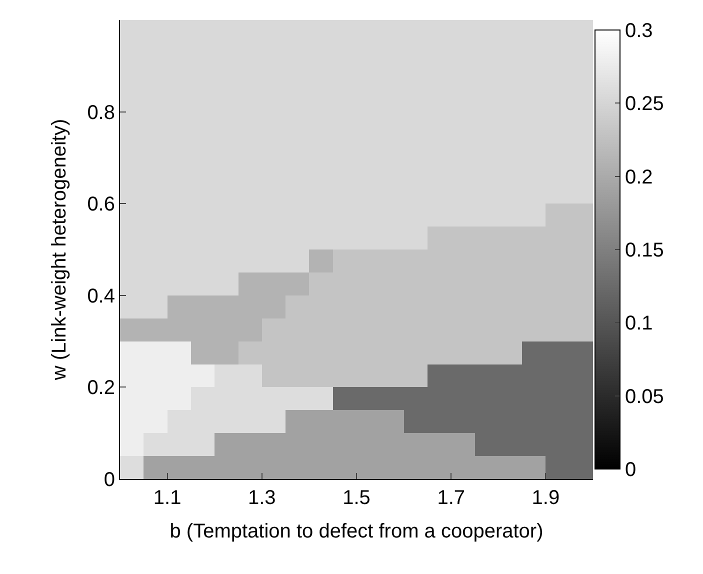 This screenshot has height=574, width=703. What do you see at coordinates (167, 498) in the screenshot?
I see `x-tick-label: 1.1` at bounding box center [167, 498].